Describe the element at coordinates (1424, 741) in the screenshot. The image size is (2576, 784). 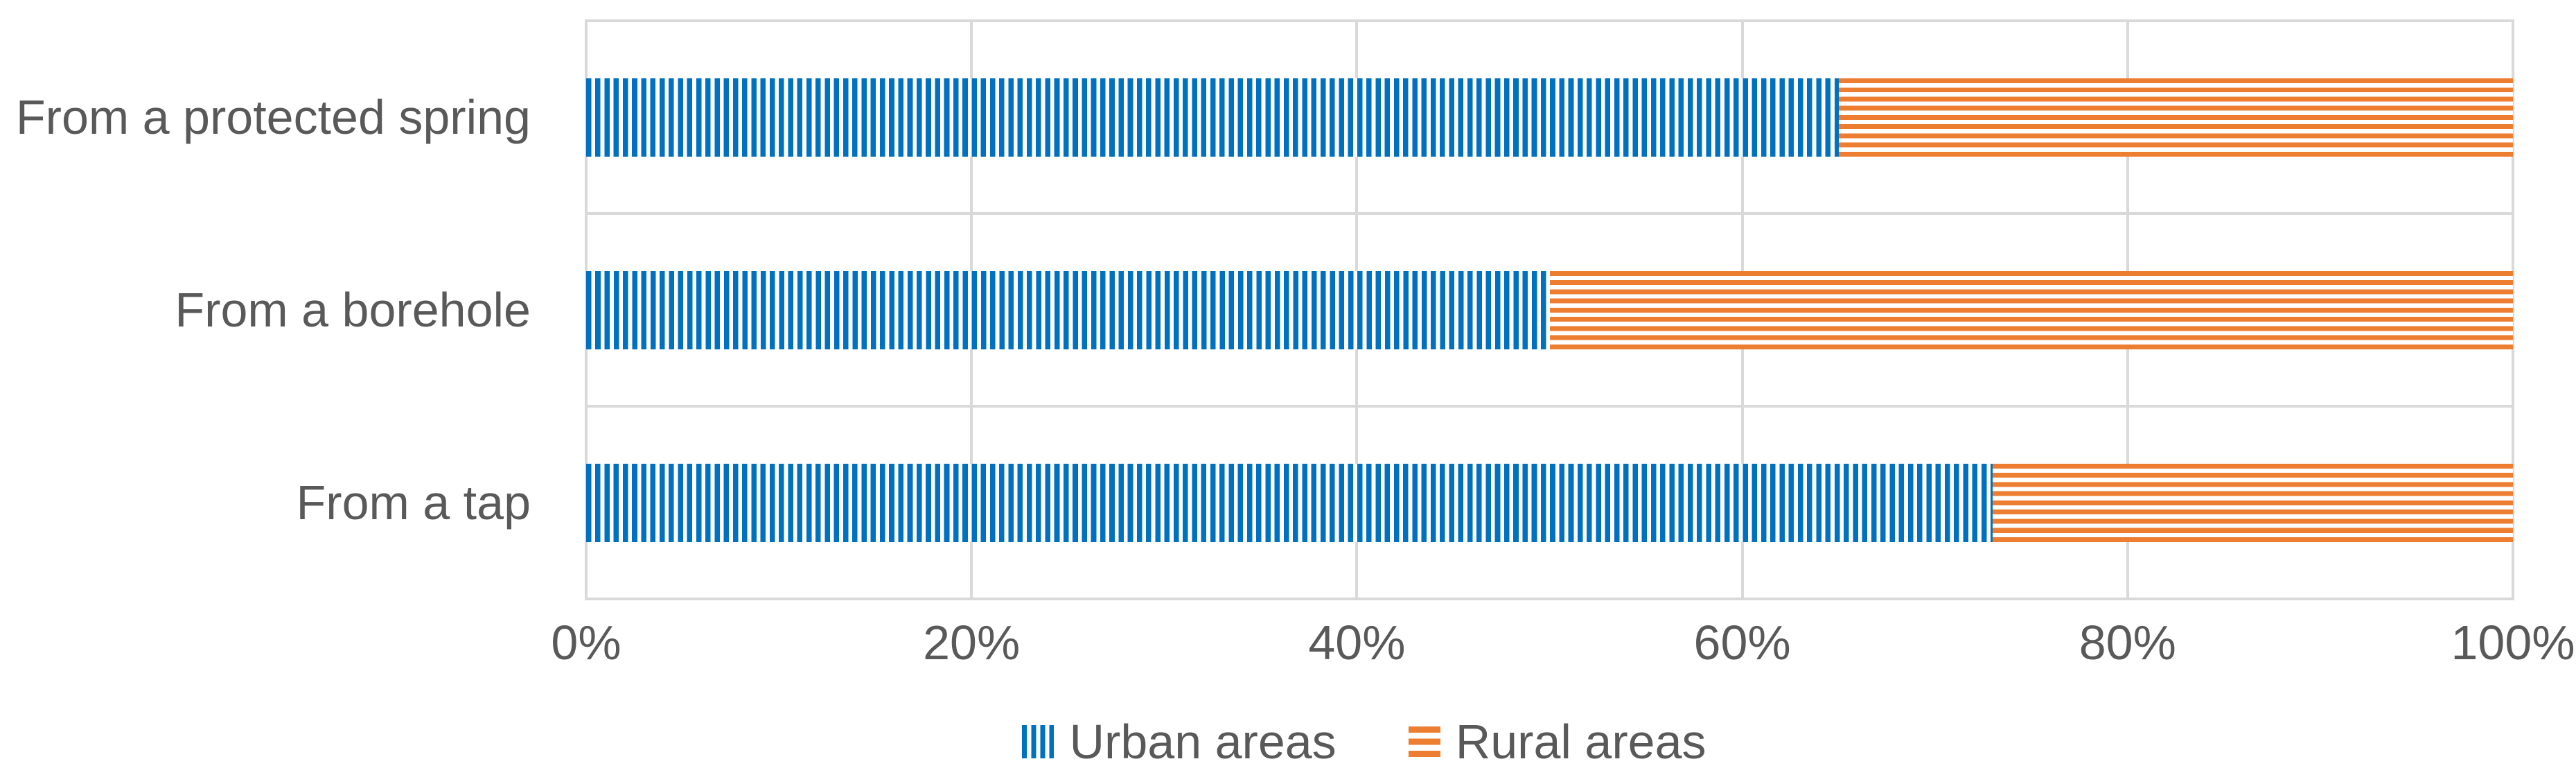
I see `rural-areas-pattern-swatch-icon` at that location.